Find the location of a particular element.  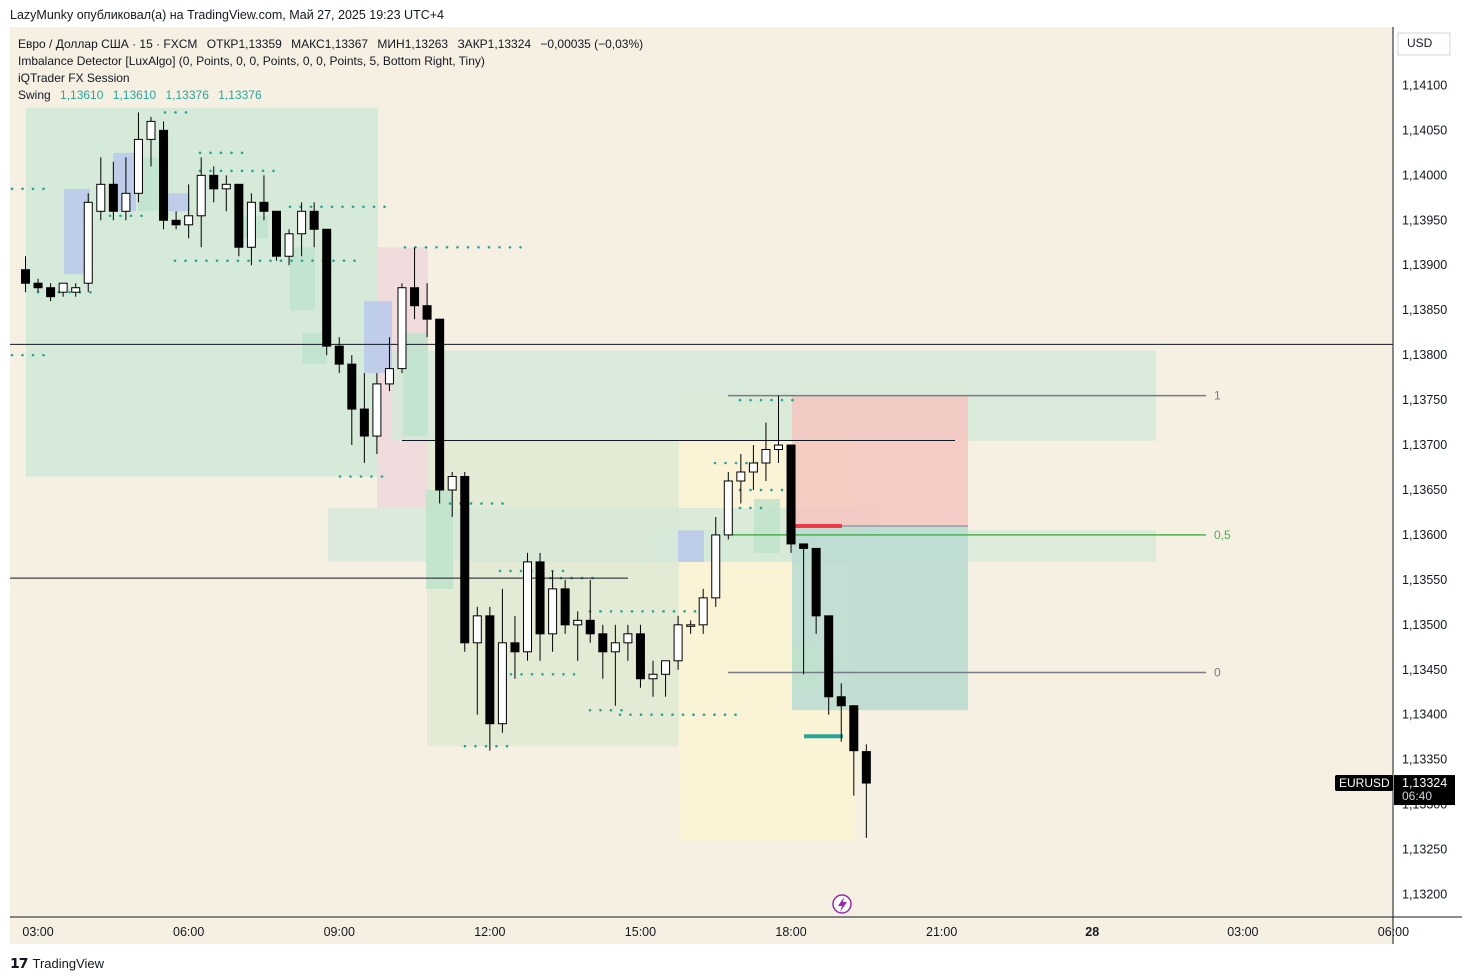

tradingview-logo-icon: 𝟭𝟳 is located at coordinates (19, 963).